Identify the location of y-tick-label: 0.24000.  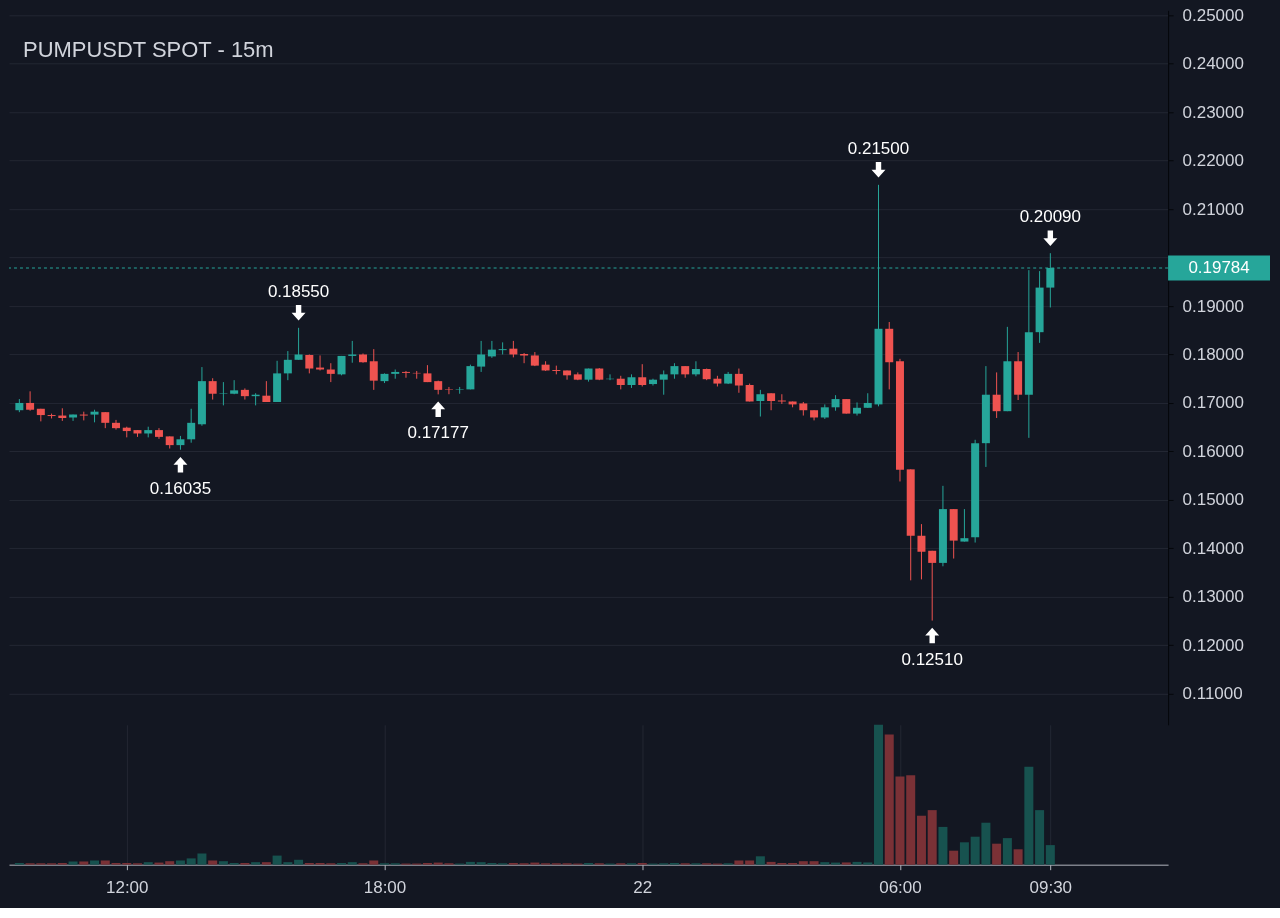
(1213, 64).